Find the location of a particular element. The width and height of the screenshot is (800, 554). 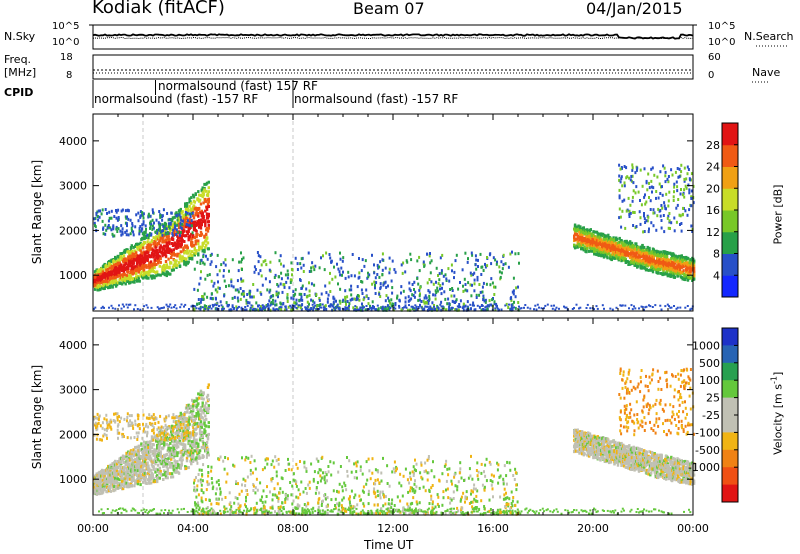

xtick-label-2: 08:00 is located at coordinates (293, 528).